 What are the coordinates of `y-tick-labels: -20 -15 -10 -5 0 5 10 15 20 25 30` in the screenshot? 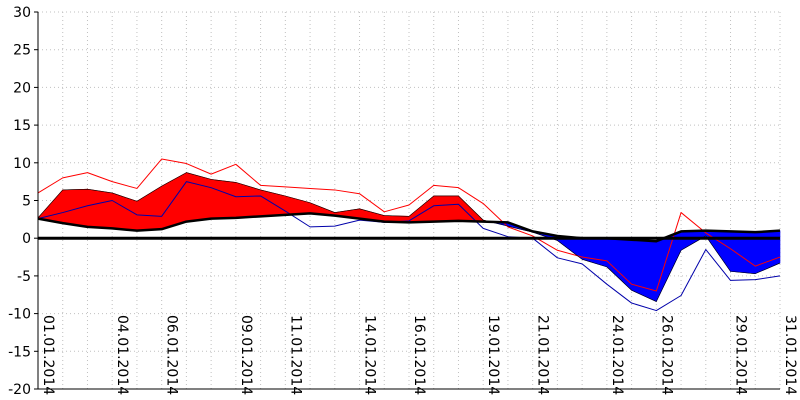 It's located at (19, 201).